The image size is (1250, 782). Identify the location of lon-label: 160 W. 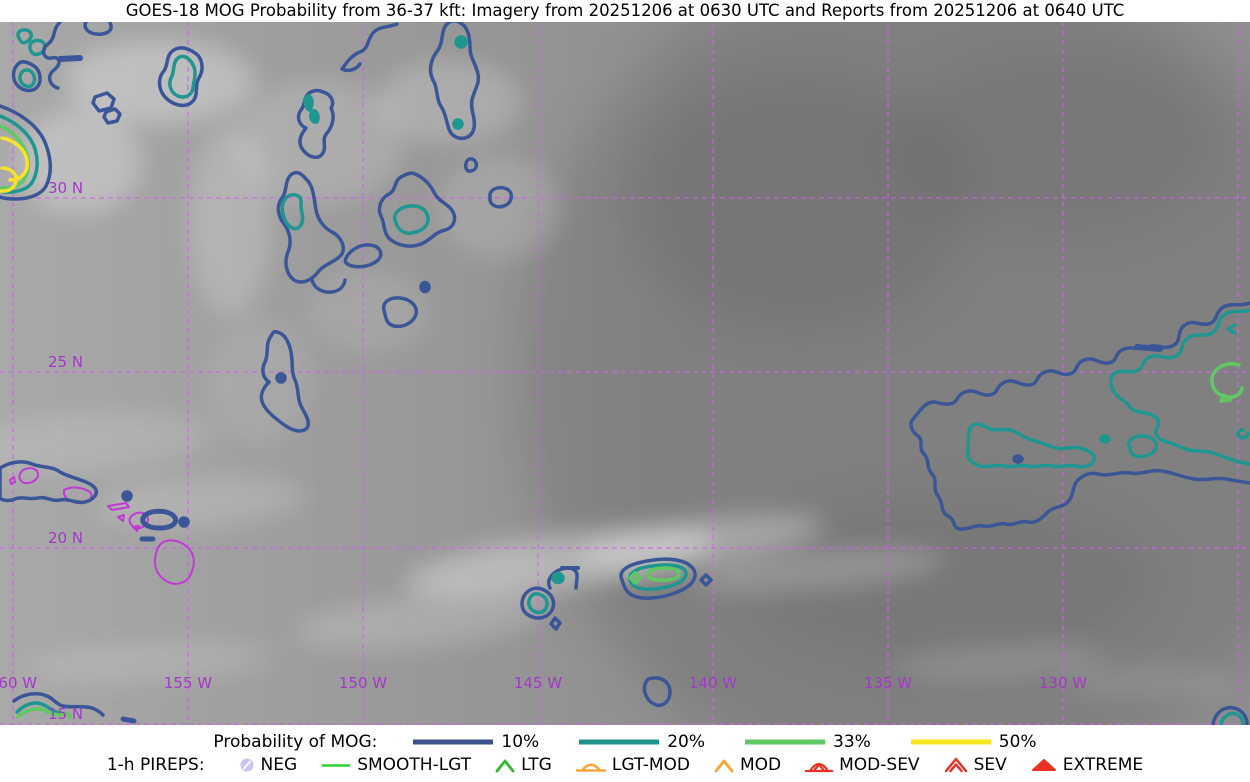
(18, 683).